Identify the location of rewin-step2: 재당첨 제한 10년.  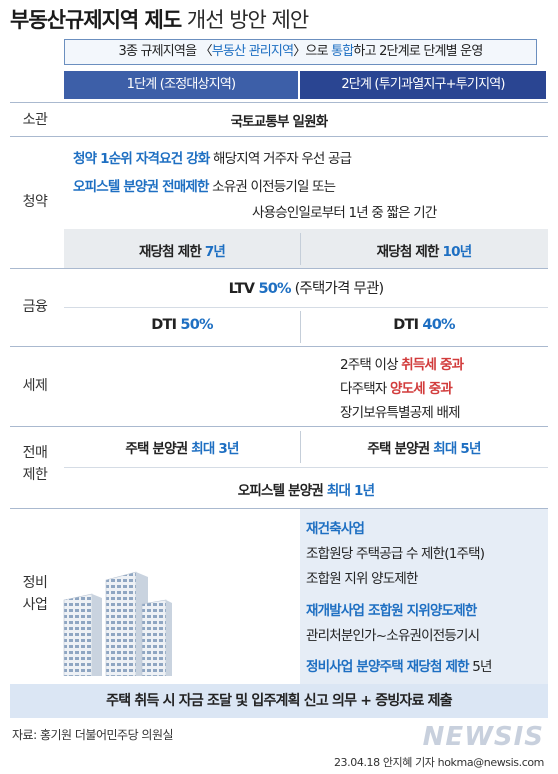
(424, 250).